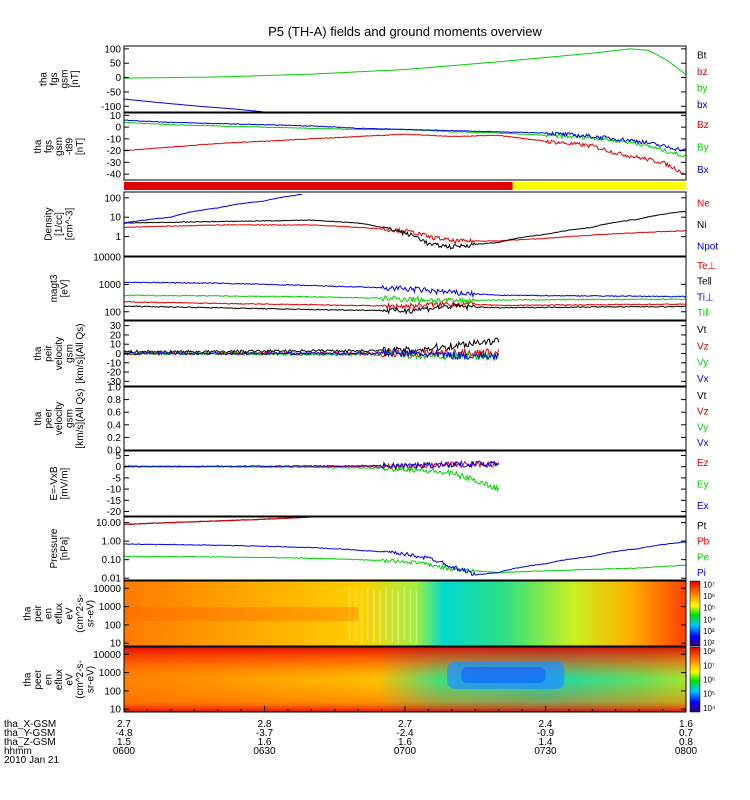 This screenshot has width=750, height=800. Describe the element at coordinates (124, 751) in the screenshot. I see `orbit-row-value: 0600` at that location.